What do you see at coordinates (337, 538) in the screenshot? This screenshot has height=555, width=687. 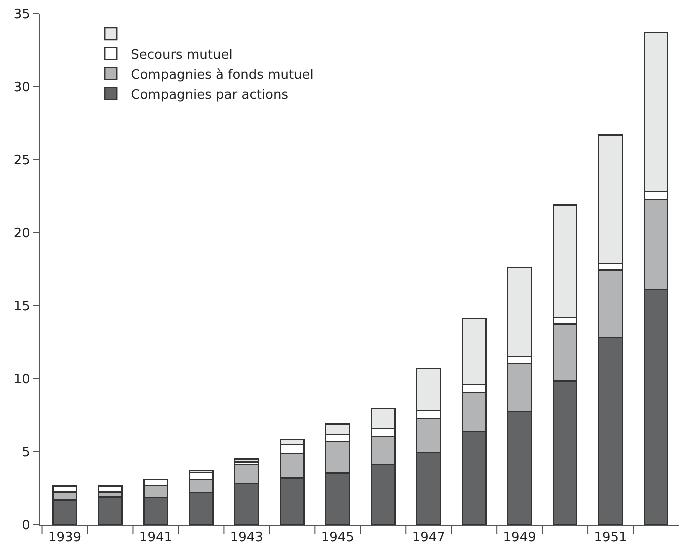 I see `x-tick-label: 1945` at bounding box center [337, 538].